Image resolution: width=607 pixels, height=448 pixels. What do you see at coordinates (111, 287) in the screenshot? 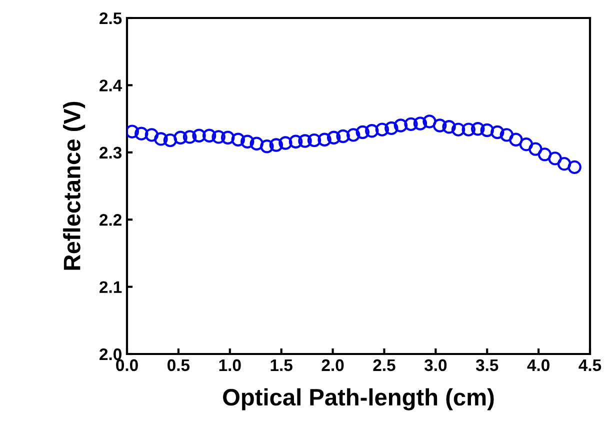
I see `y-tick-label: 2.1` at bounding box center [111, 287].